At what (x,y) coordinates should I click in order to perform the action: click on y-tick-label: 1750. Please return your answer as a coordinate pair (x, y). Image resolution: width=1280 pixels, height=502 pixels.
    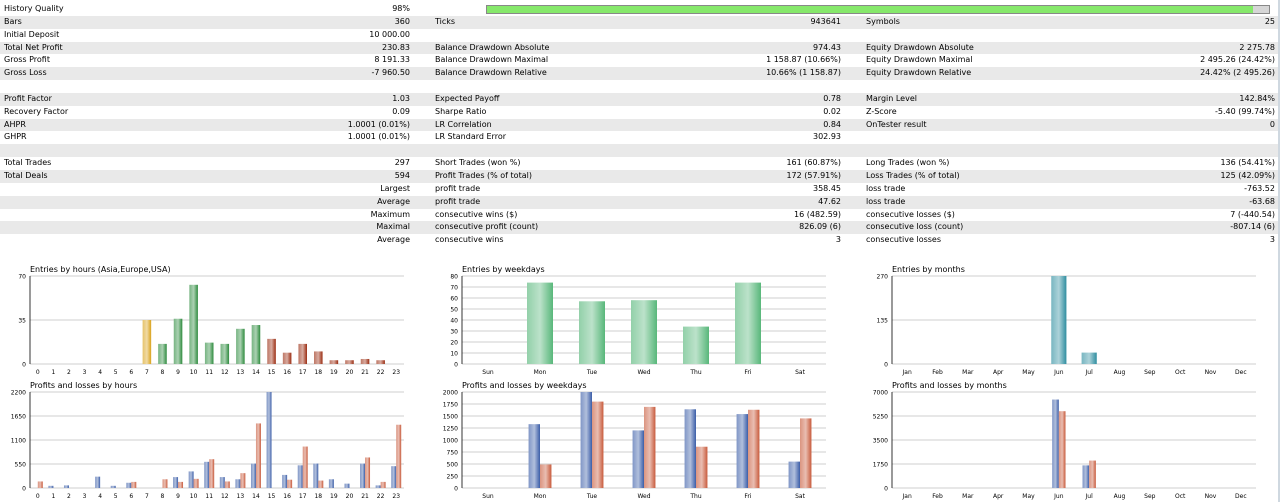
    Looking at the image, I should click on (450, 405).